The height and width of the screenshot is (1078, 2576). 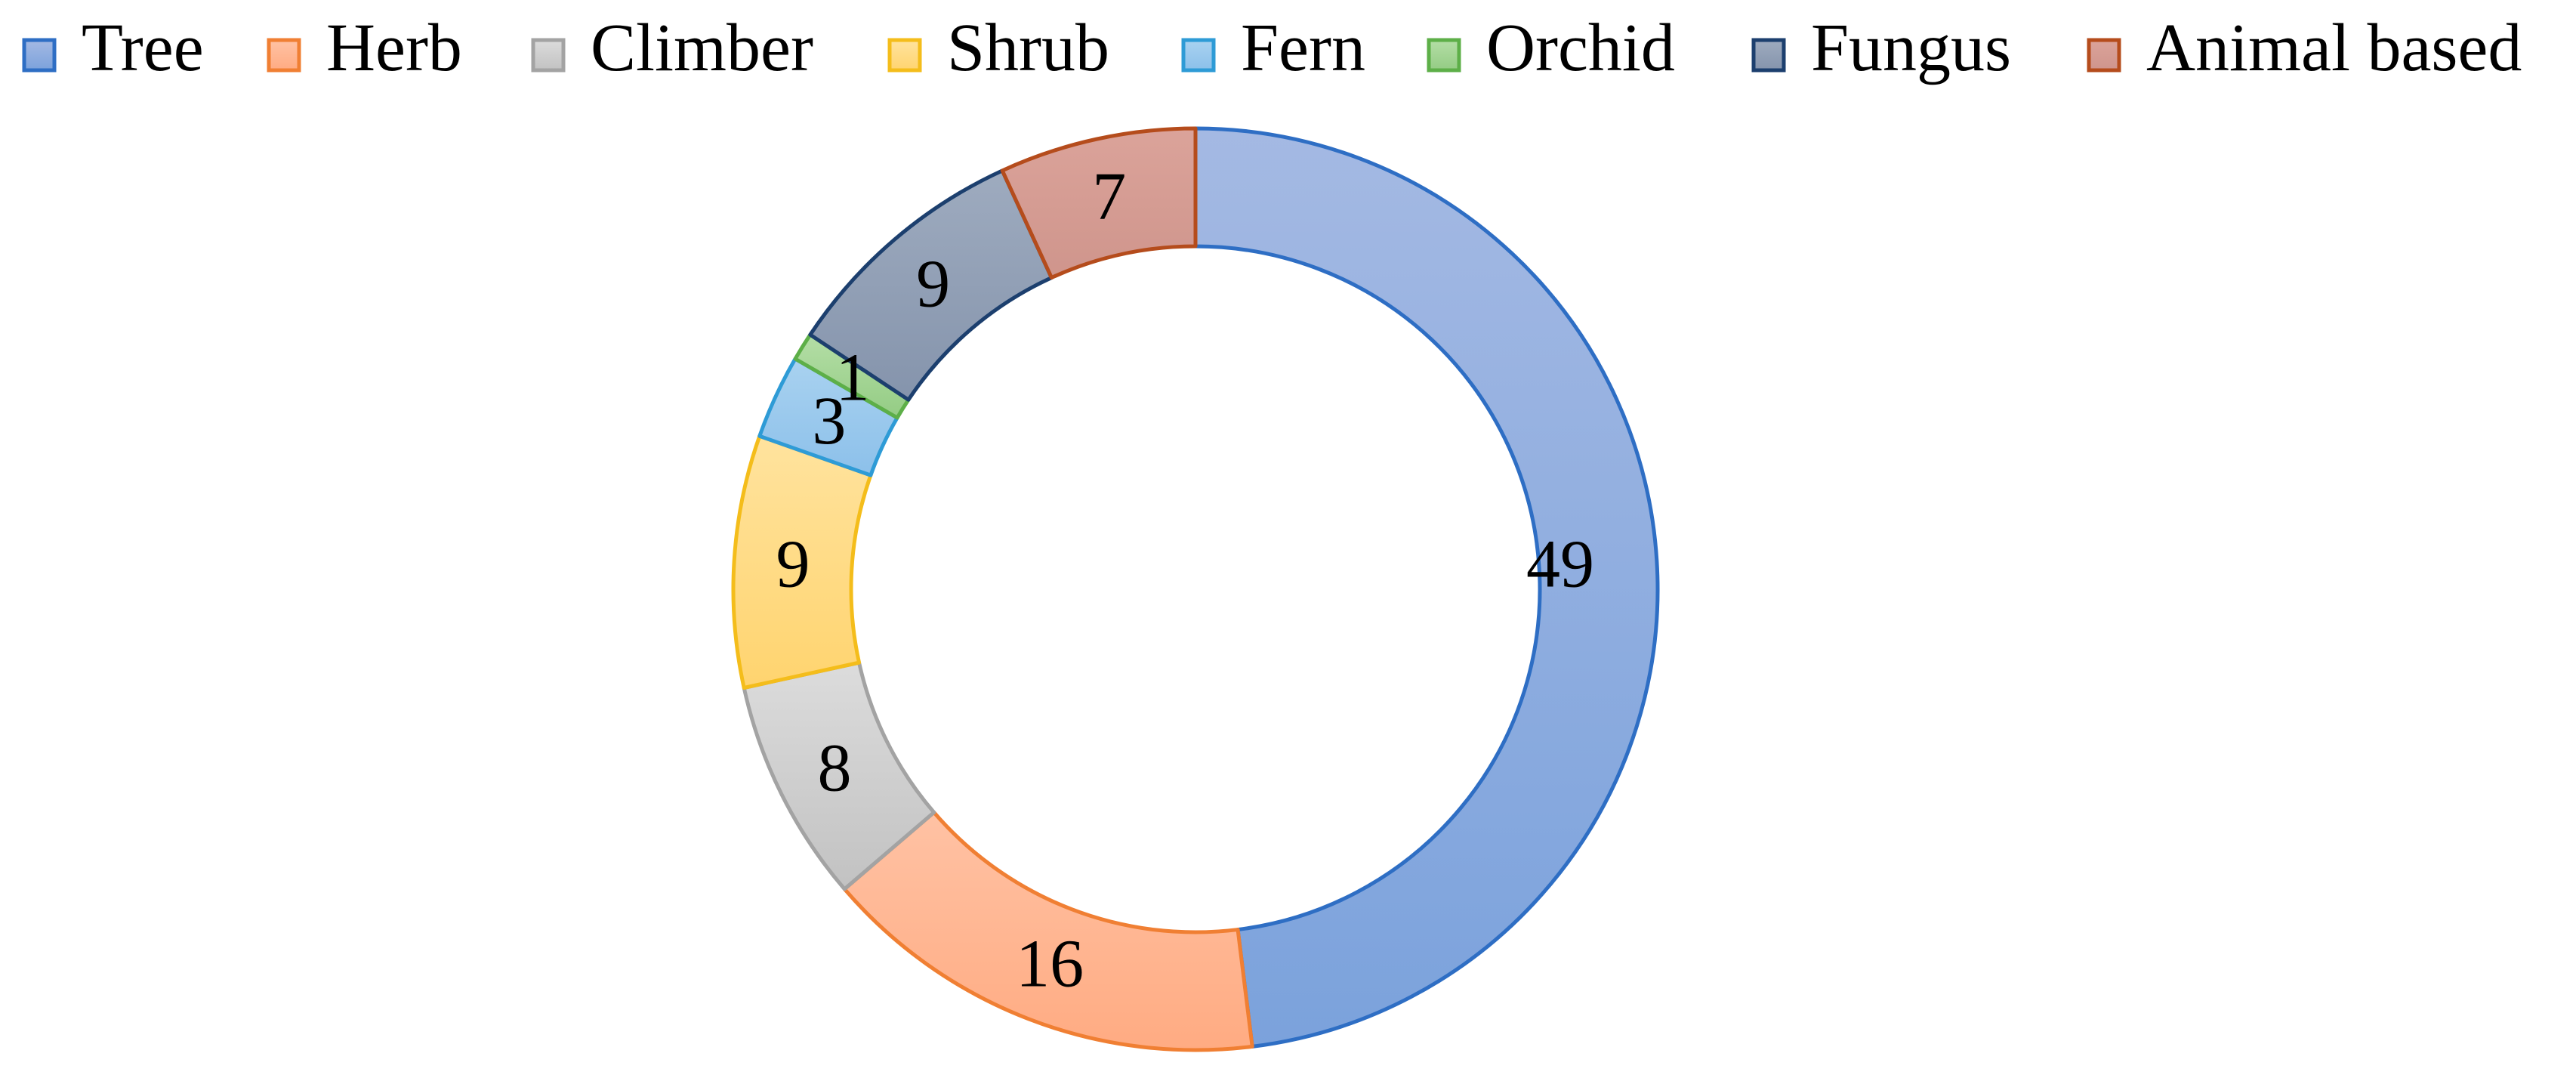 I want to click on legend-label-shrub: Shrub, so click(x=1028, y=48).